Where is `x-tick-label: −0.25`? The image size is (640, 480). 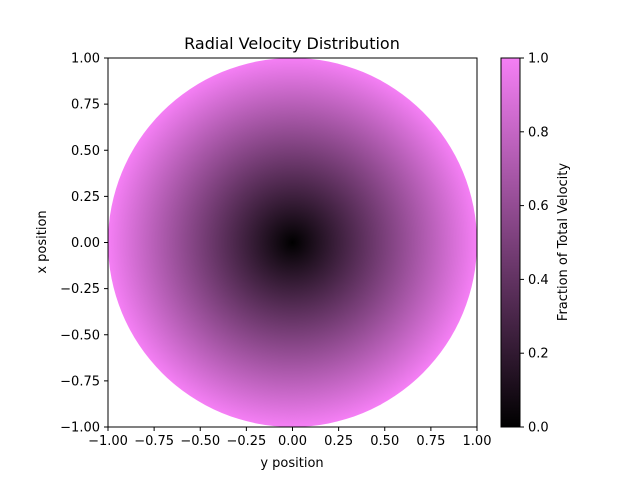
x-tick-label: −0.25 is located at coordinates (246, 441).